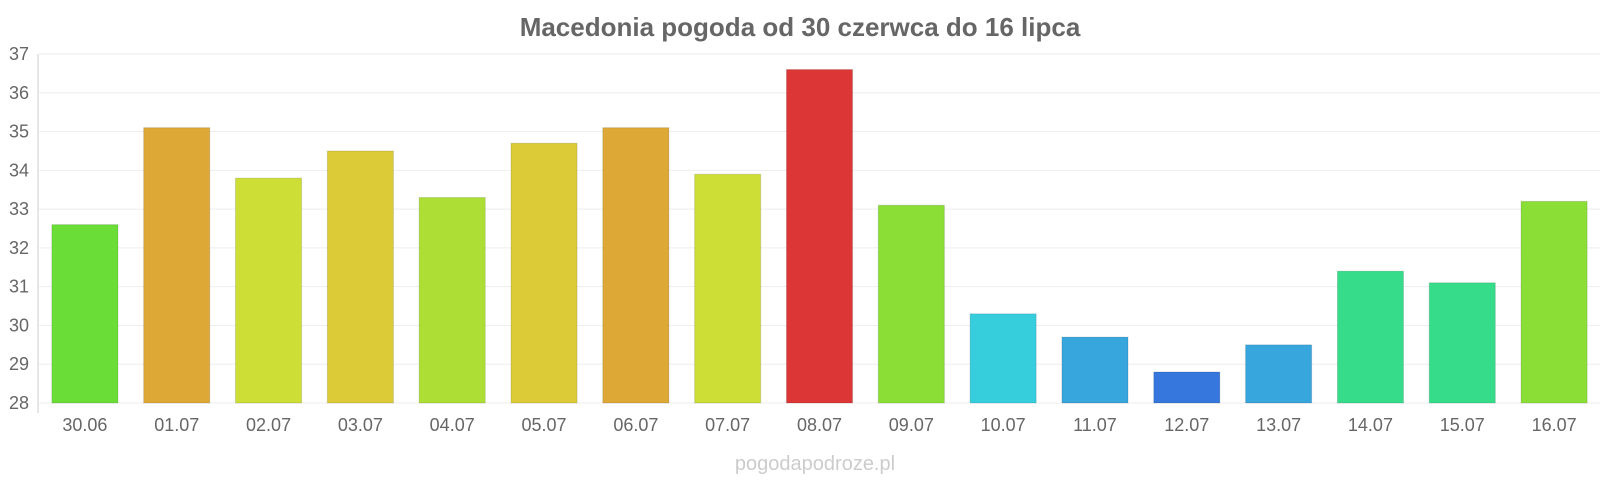  What do you see at coordinates (1370, 337) in the screenshot?
I see `bar-14.07` at bounding box center [1370, 337].